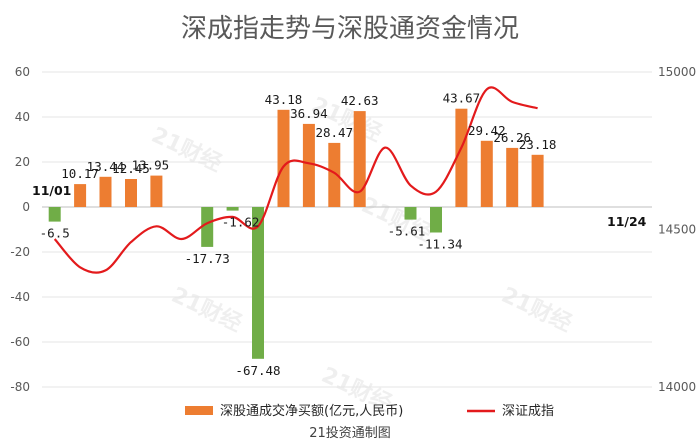 This screenshot has width=700, height=448. I want to click on bar-11/13, so click(359, 159).